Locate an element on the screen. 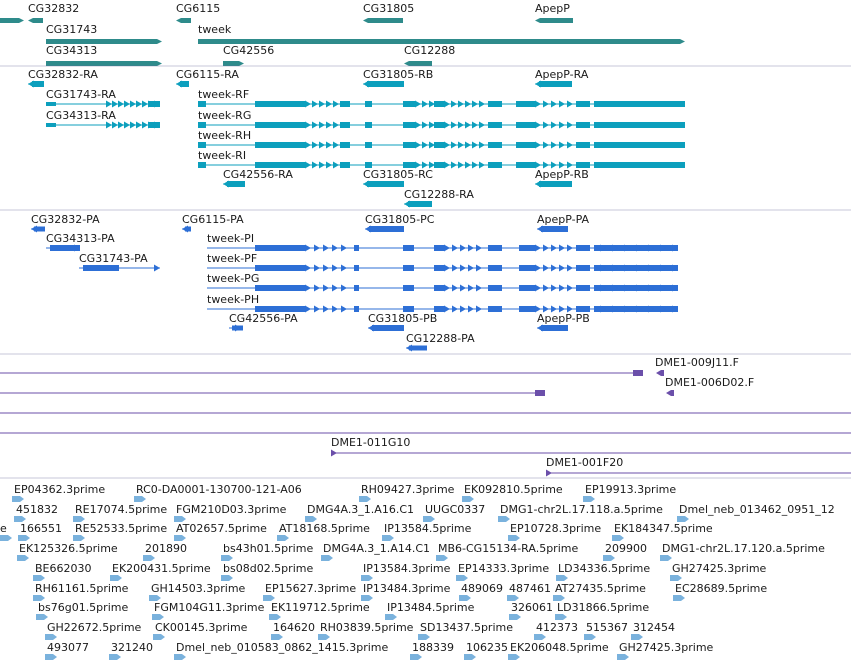 The width and height of the screenshot is (851, 662). gene-feature: CG12288 is located at coordinates (429, 55).